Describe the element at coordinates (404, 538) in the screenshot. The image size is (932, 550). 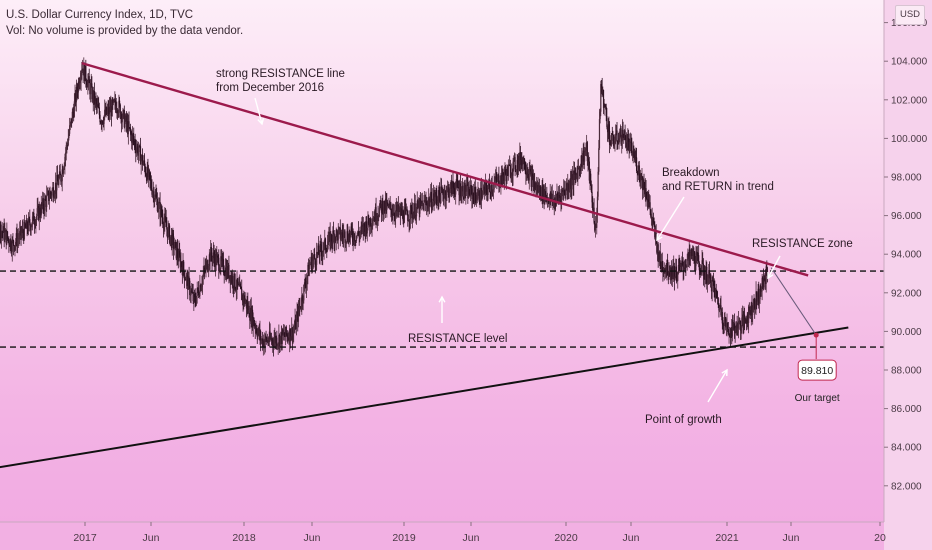
I see `x-tick-label: 2019` at that location.